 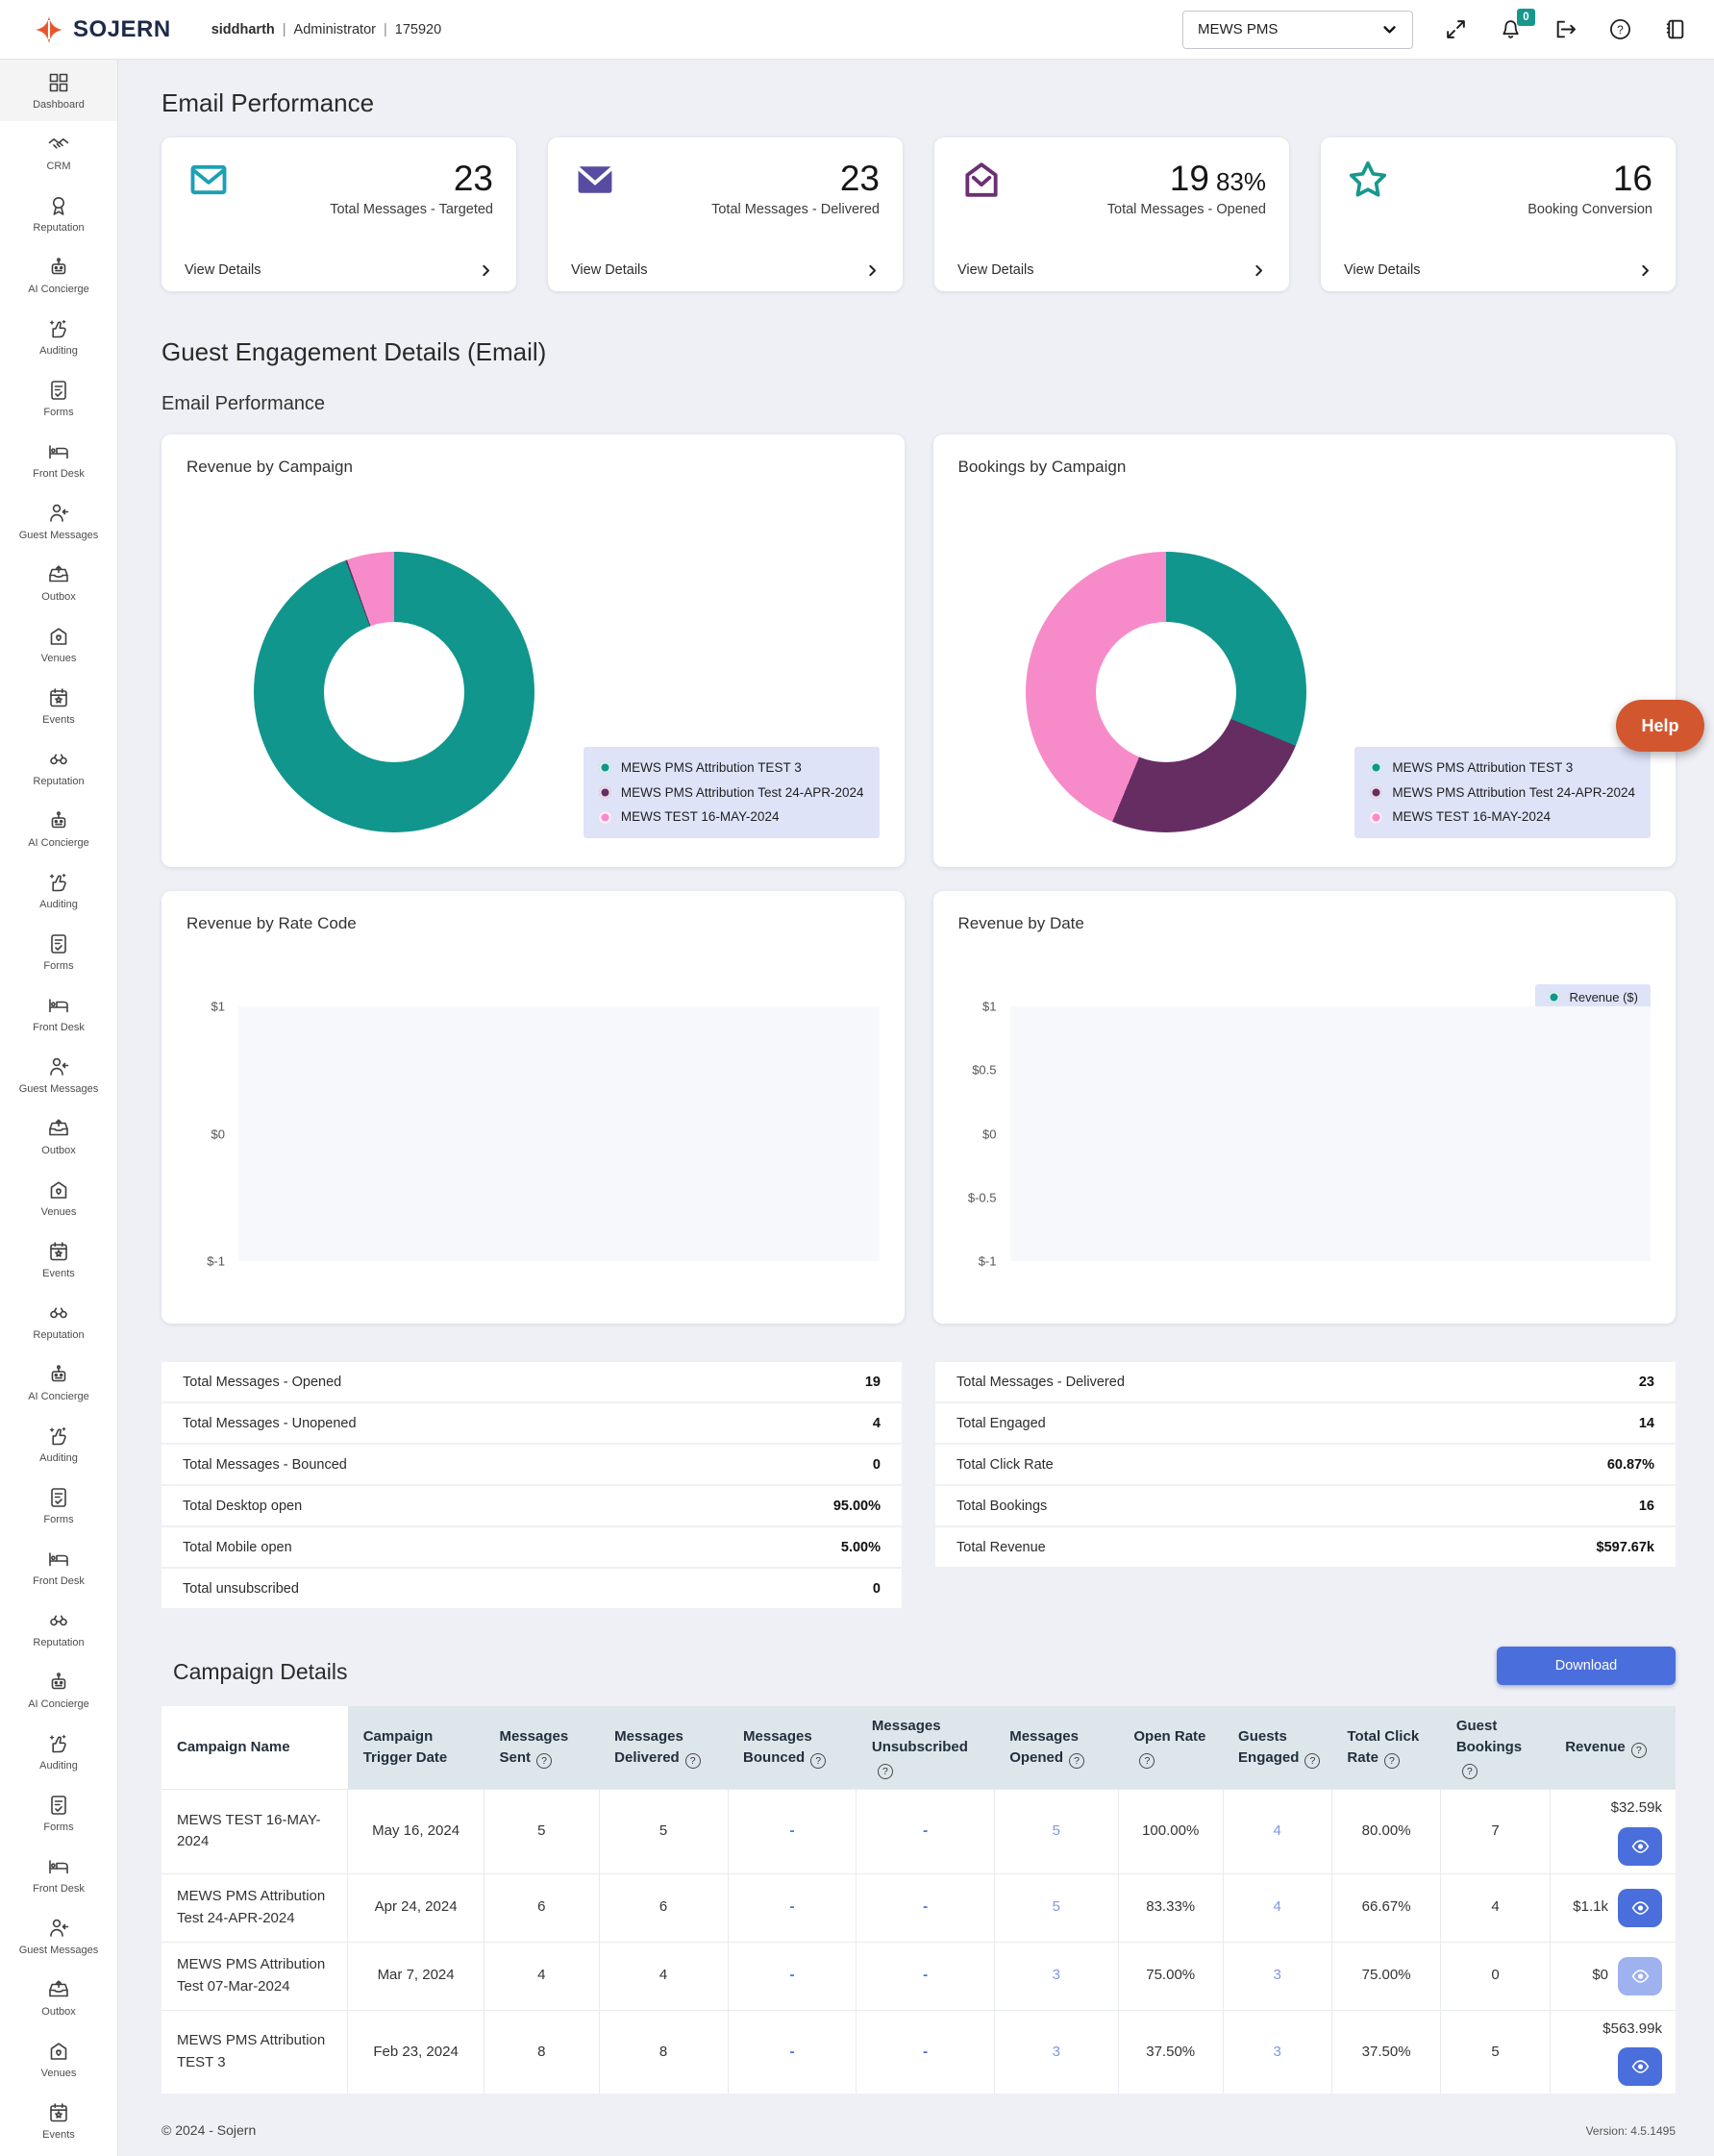 I want to click on sidebar-item-label: Reputation, so click(x=59, y=1335).